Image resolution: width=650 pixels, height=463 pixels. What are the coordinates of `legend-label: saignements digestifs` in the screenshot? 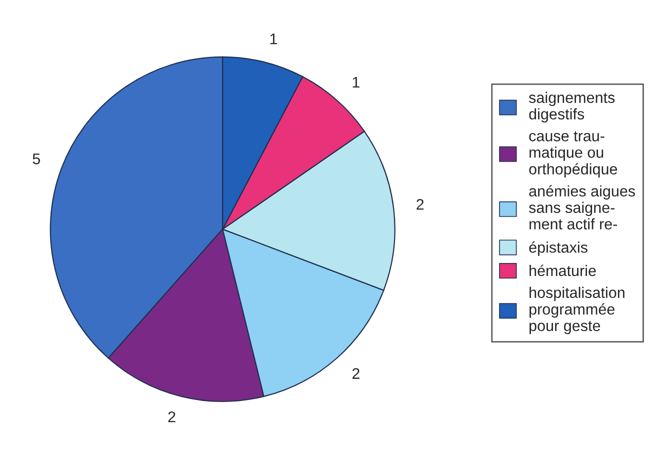 It's located at (571, 107).